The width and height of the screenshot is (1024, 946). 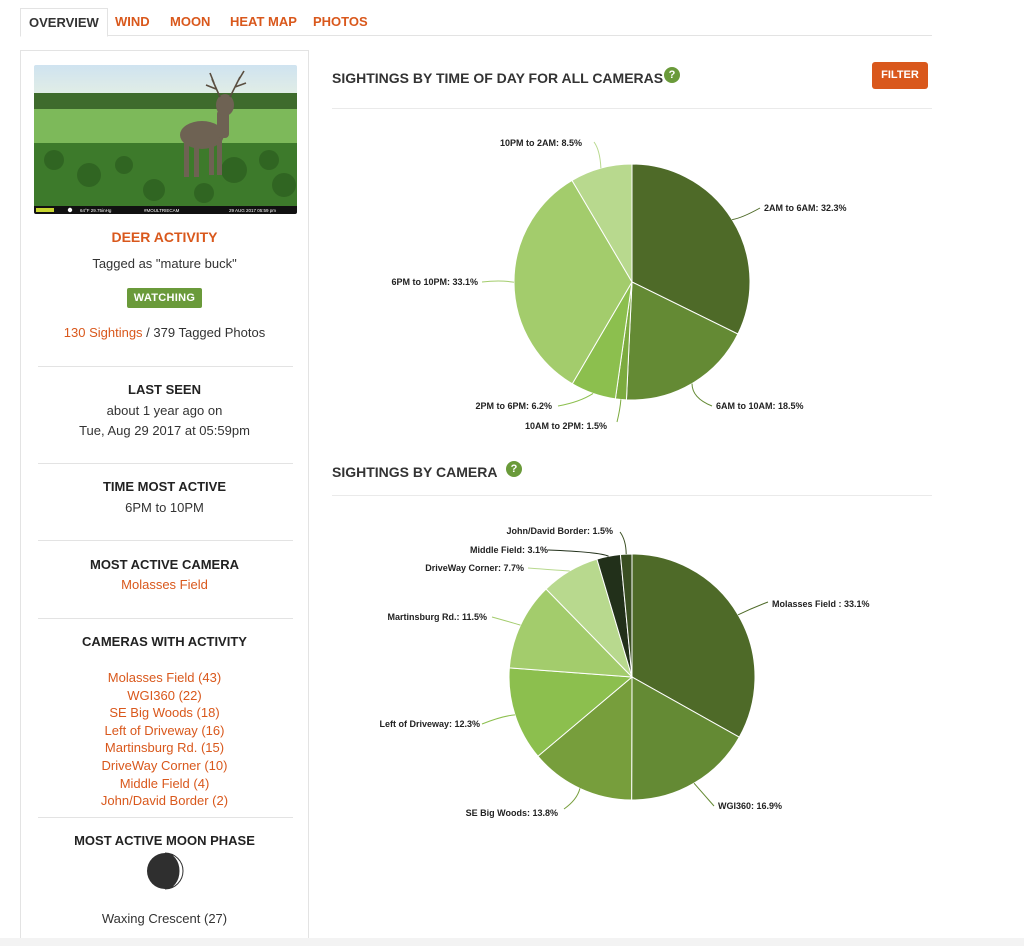 What do you see at coordinates (64, 22) in the screenshot?
I see `tab-overview: OVERVIEW` at bounding box center [64, 22].